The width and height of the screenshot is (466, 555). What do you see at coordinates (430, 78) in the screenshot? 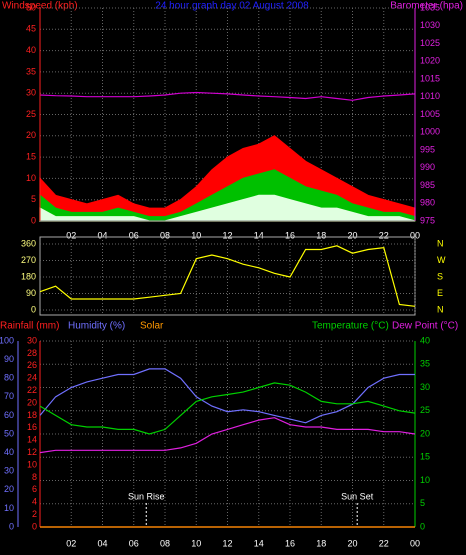
I see `y-tick-label: 1015` at bounding box center [430, 78].